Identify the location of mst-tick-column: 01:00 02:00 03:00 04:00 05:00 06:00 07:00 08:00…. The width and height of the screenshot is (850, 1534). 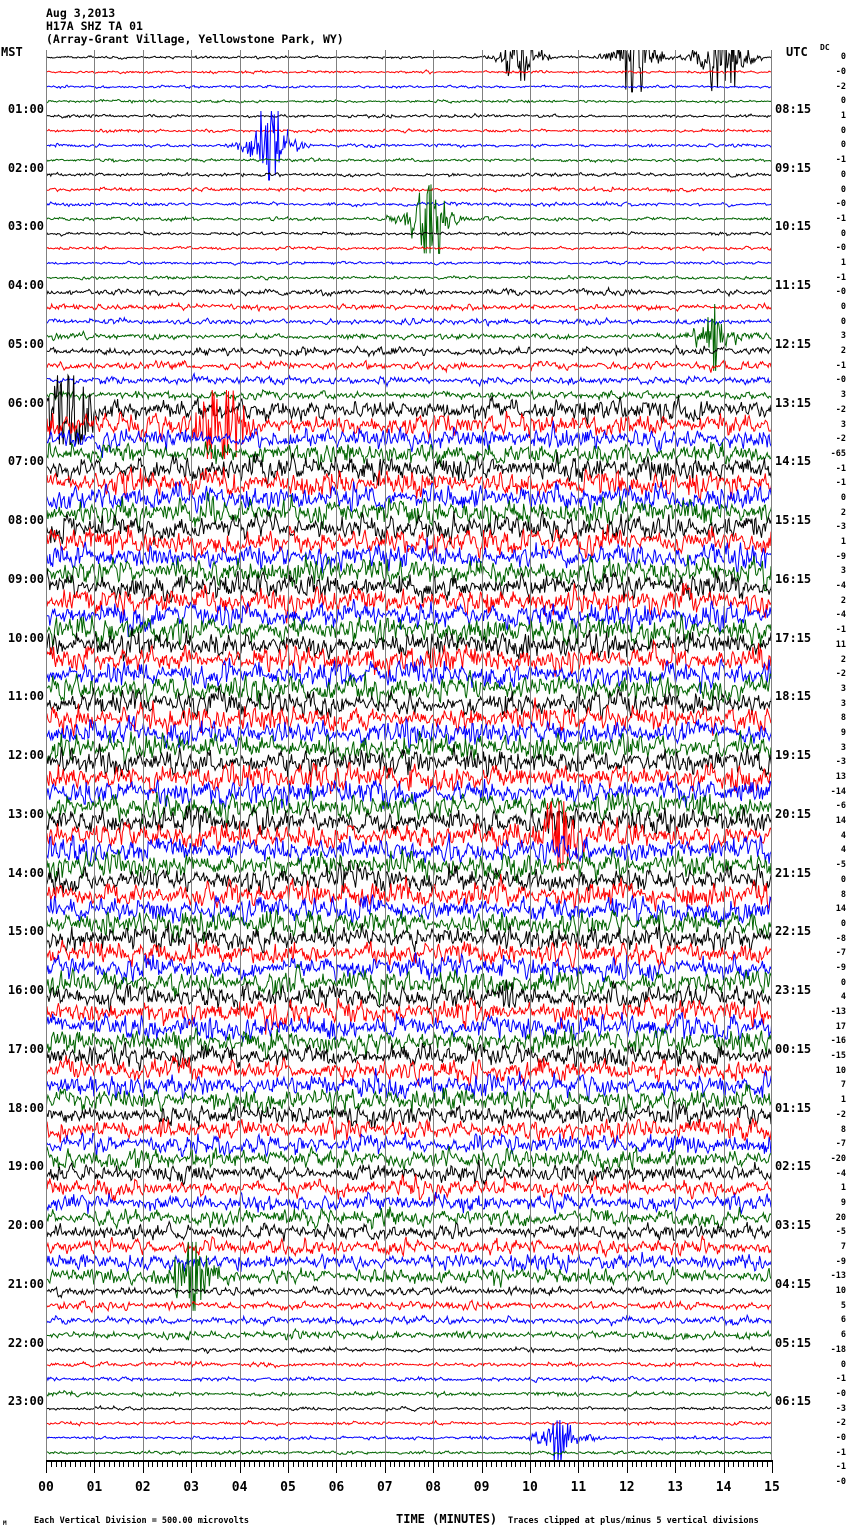
(22, 755).